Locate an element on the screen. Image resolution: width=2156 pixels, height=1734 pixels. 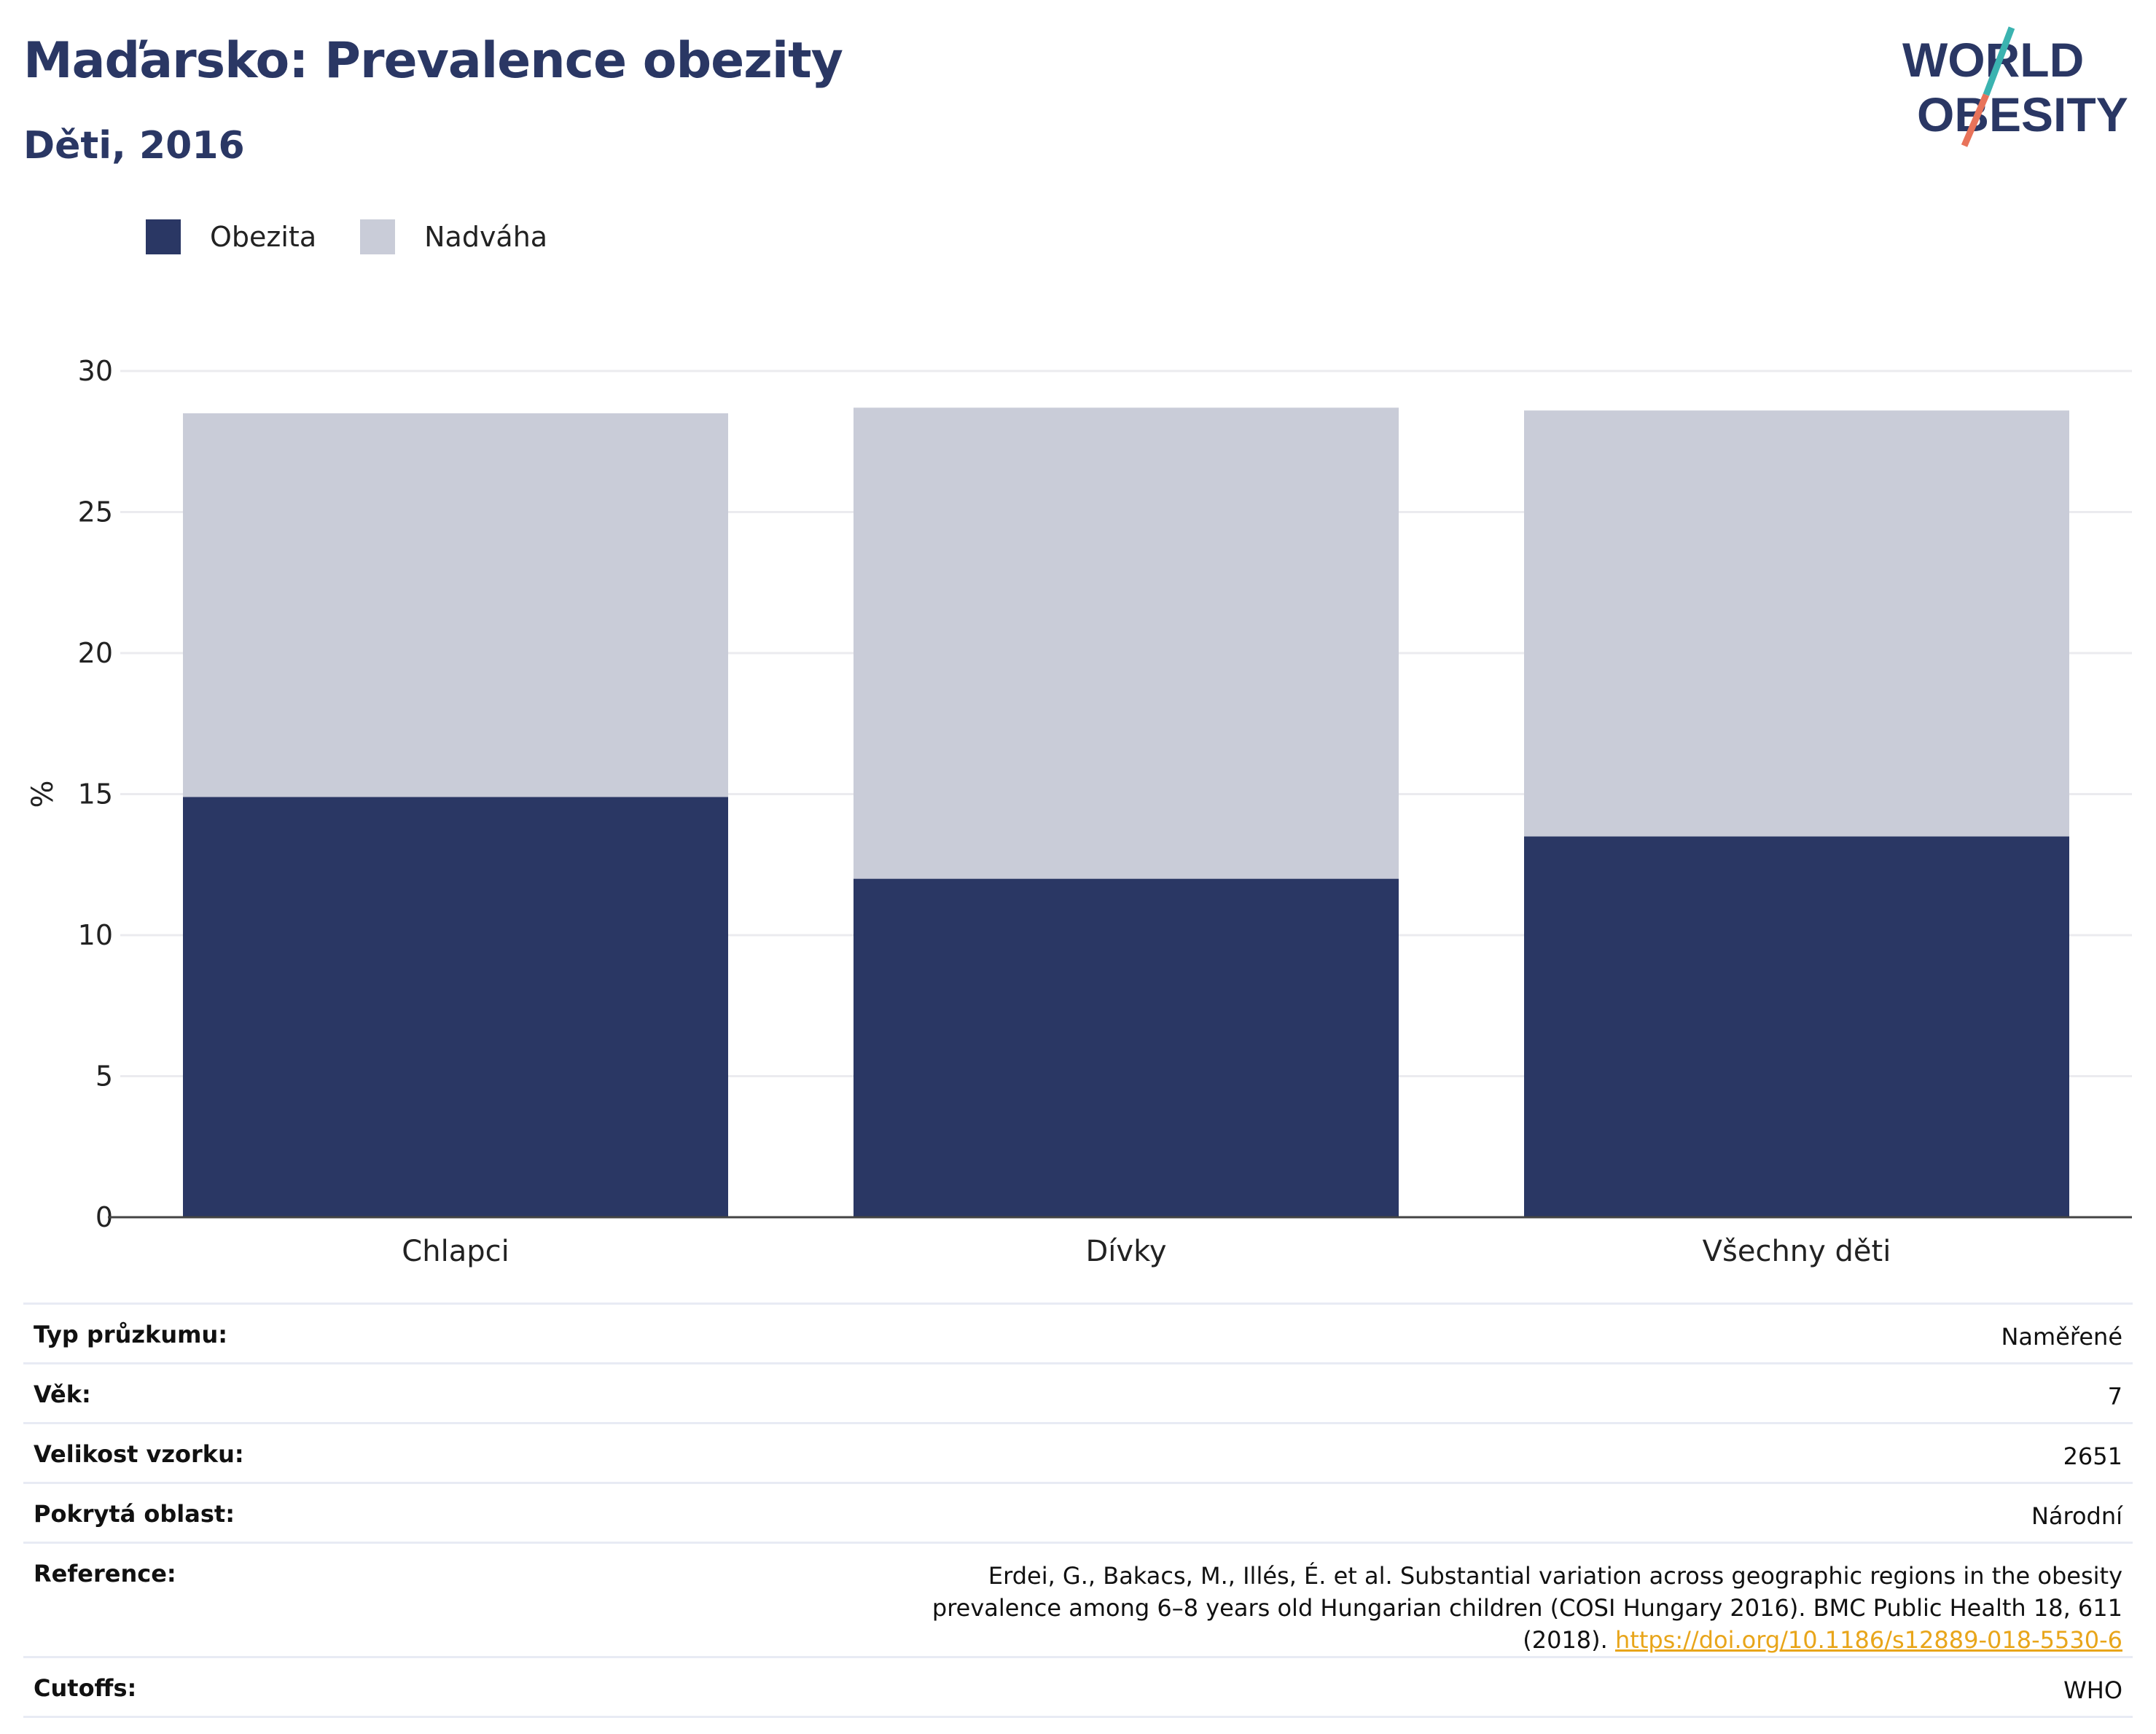
y-tick-label: 15 is located at coordinates (96, 794).